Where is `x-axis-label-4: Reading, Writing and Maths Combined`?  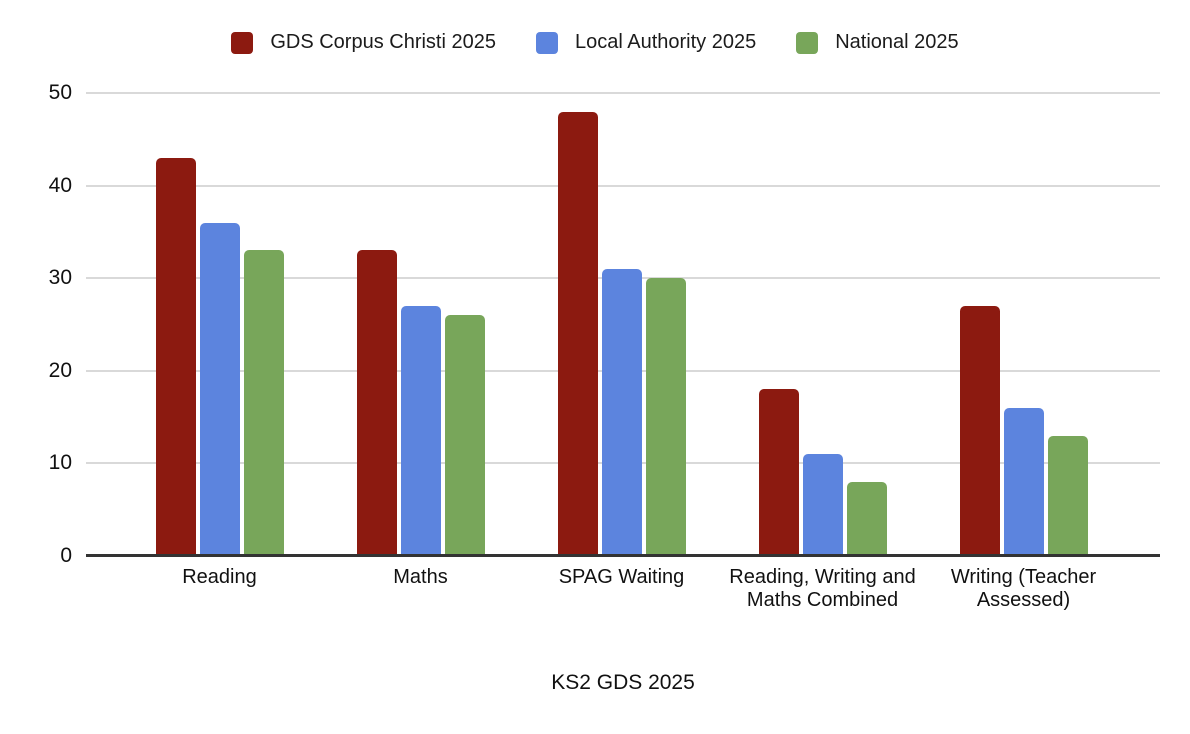
x-axis-label-4: Reading, Writing and Maths Combined is located at coordinates (822, 588).